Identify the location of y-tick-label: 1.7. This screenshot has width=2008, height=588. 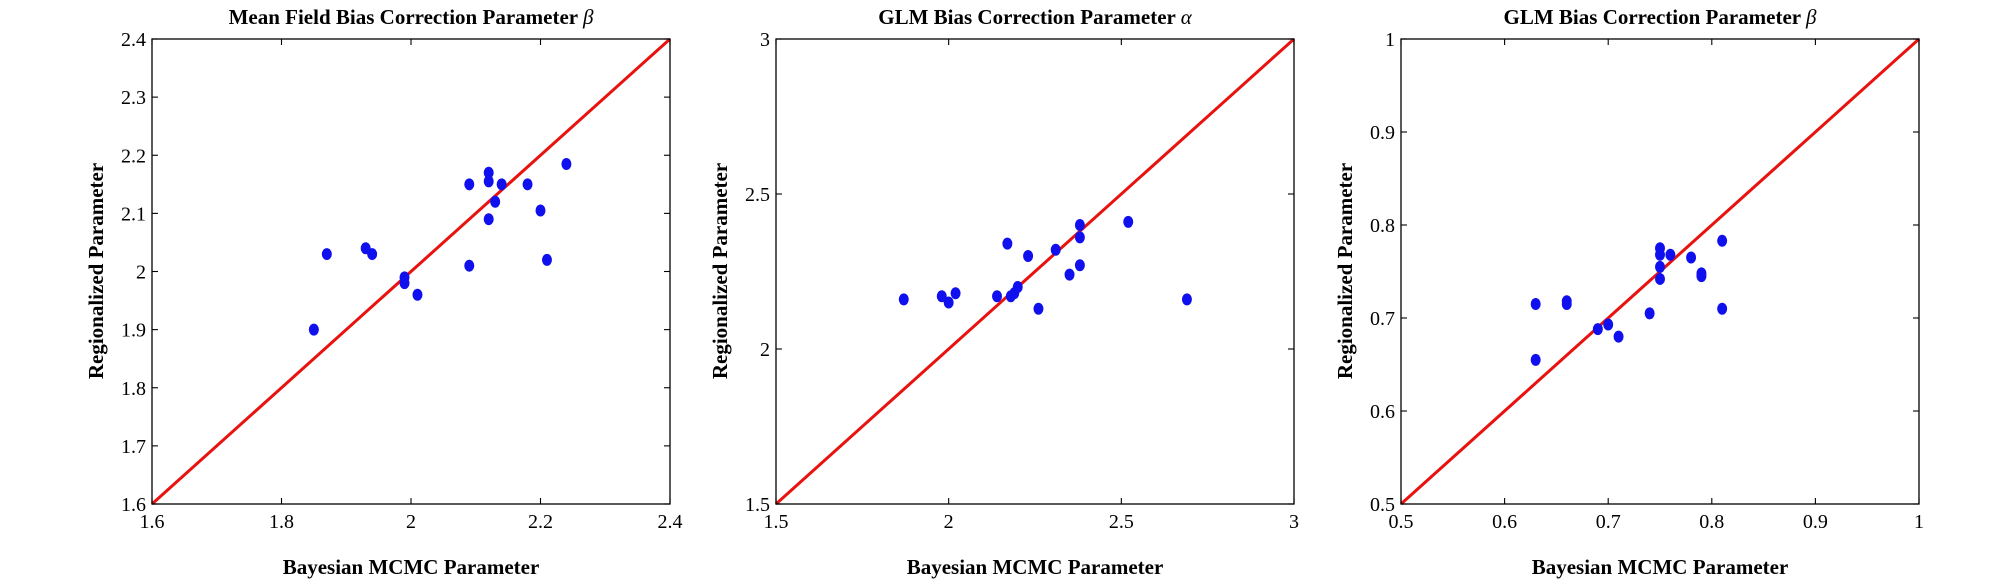
(133, 447).